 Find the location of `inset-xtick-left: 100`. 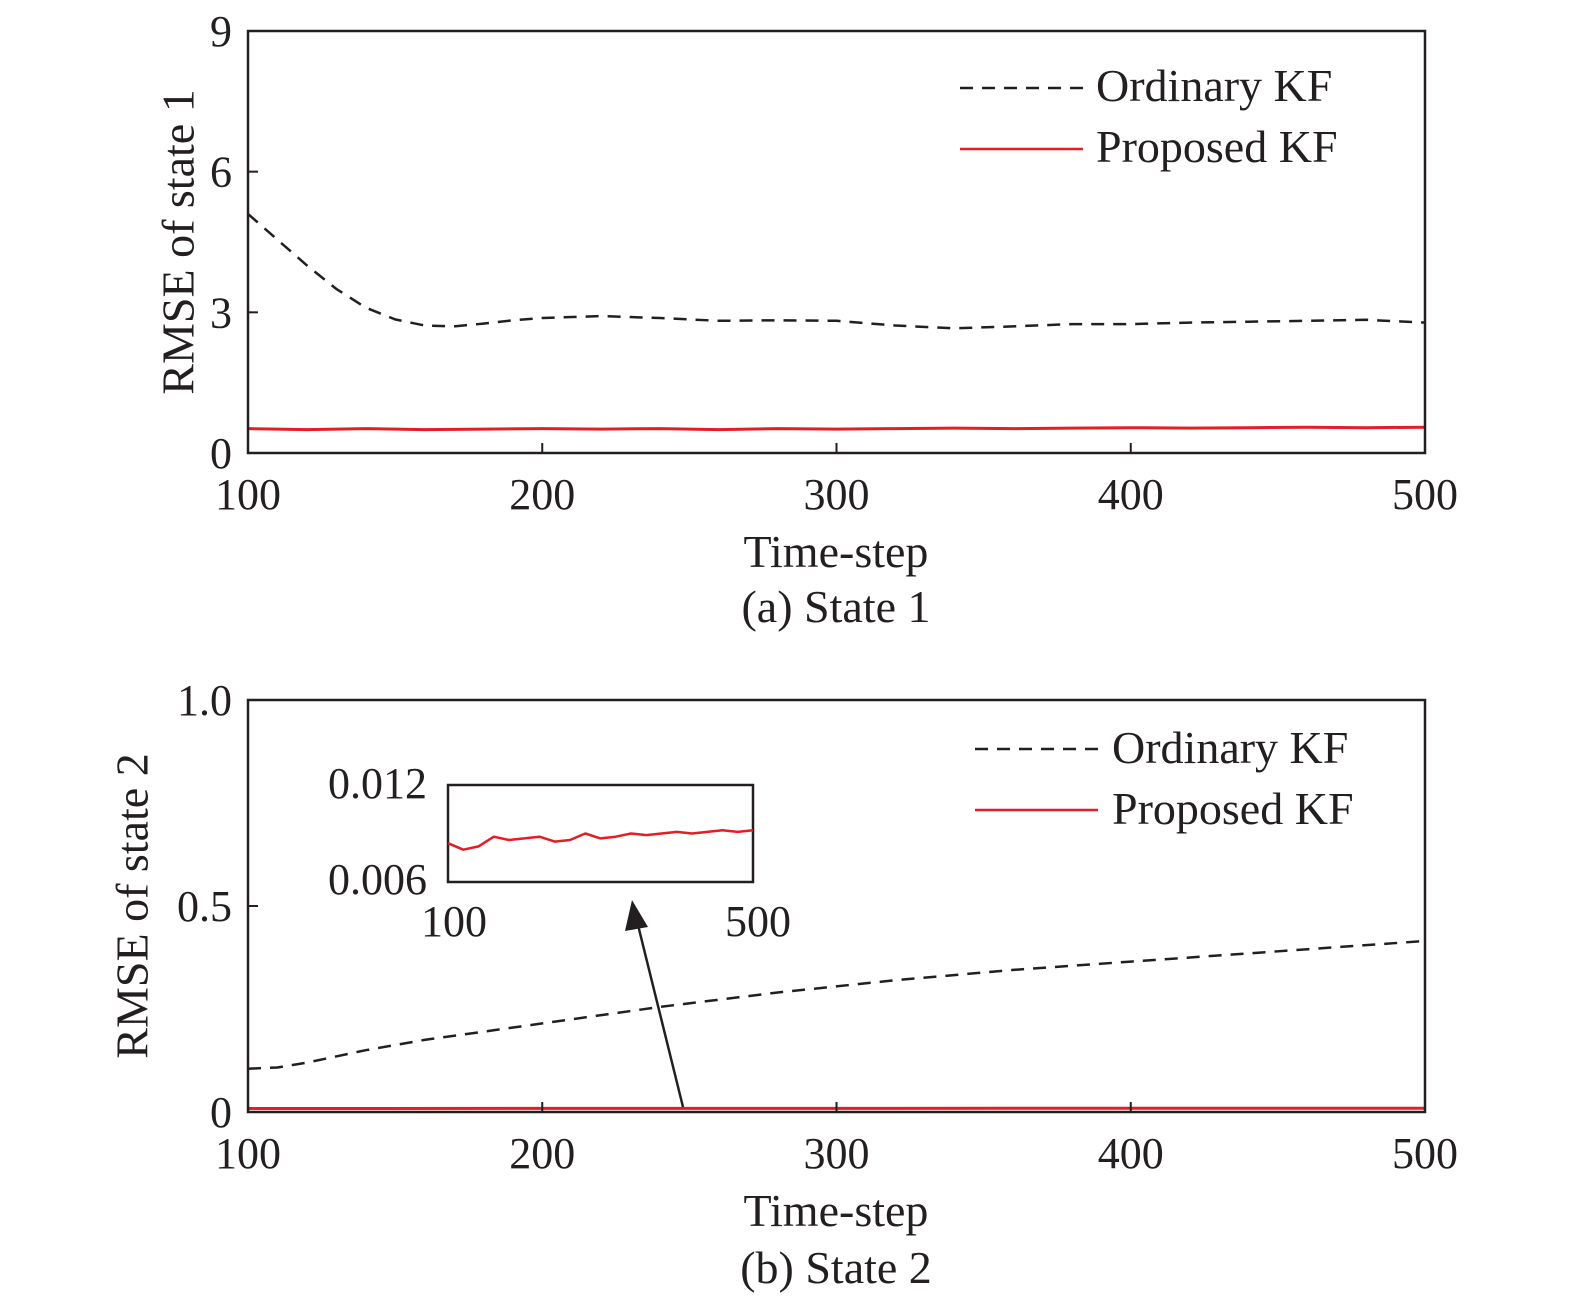

inset-xtick-left: 100 is located at coordinates (454, 921).